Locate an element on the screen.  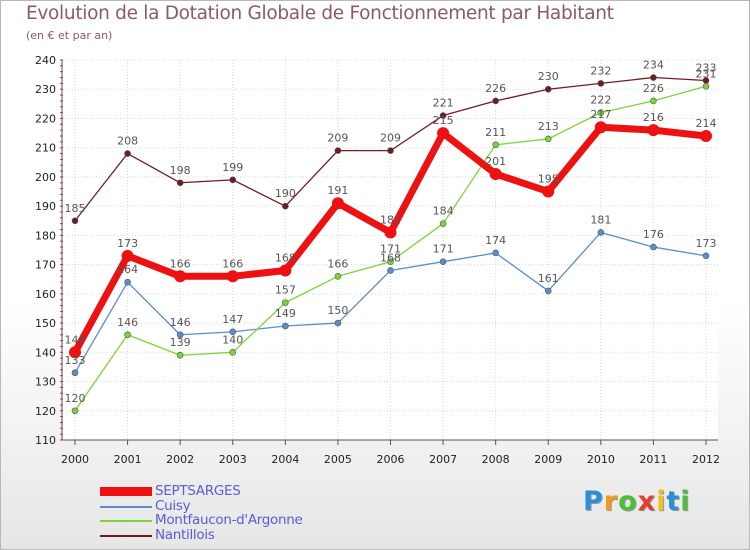
data-label-cuisy: 168 is located at coordinates (390, 257).